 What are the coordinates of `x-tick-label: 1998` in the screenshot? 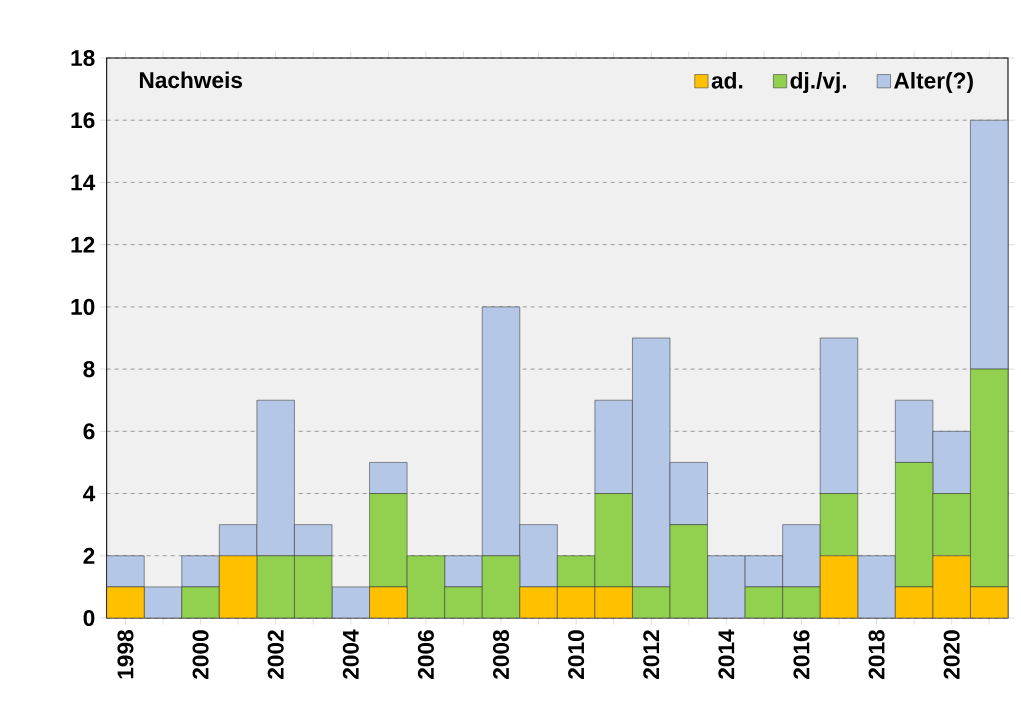 It's located at (125, 654).